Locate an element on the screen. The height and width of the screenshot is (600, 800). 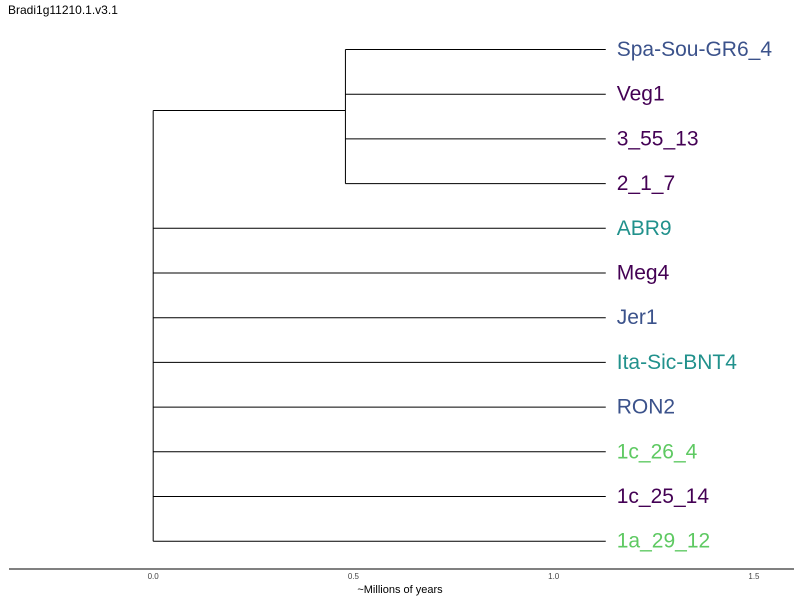
x-tick-label: 0.0 is located at coordinates (154, 576).